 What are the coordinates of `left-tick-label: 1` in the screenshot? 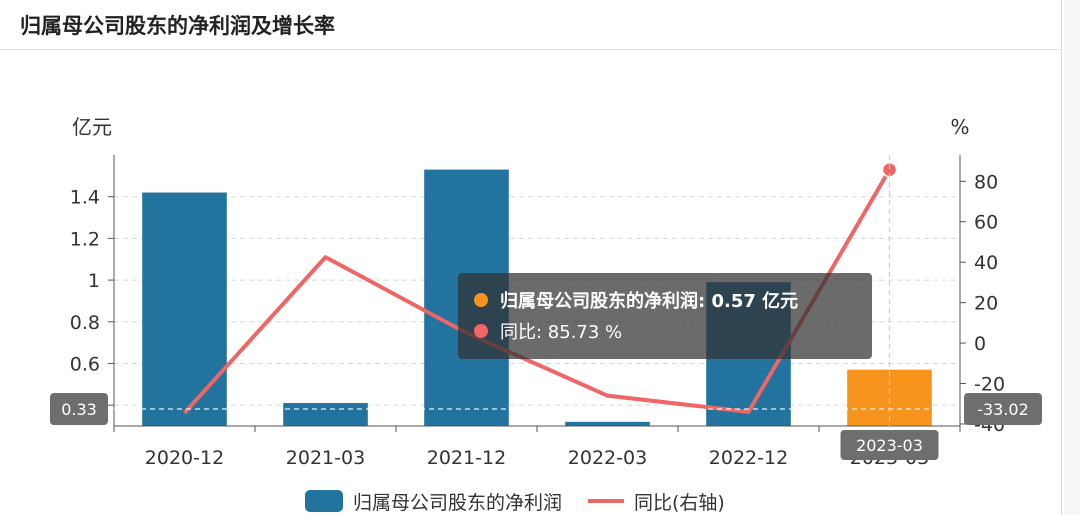 It's located at (94, 281).